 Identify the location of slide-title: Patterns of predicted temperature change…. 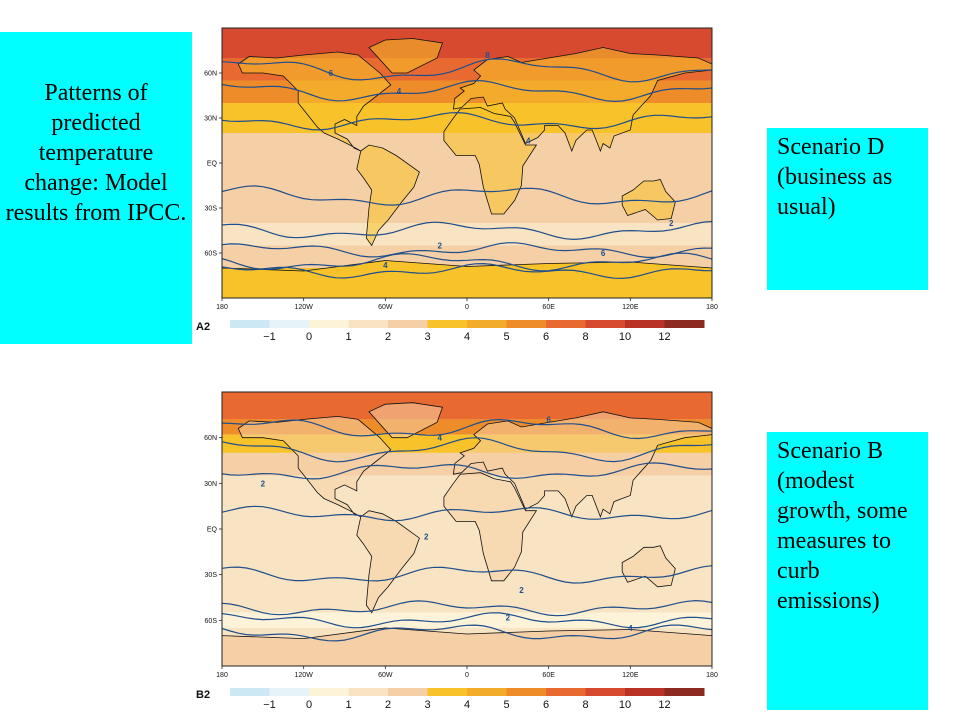
(96, 153).